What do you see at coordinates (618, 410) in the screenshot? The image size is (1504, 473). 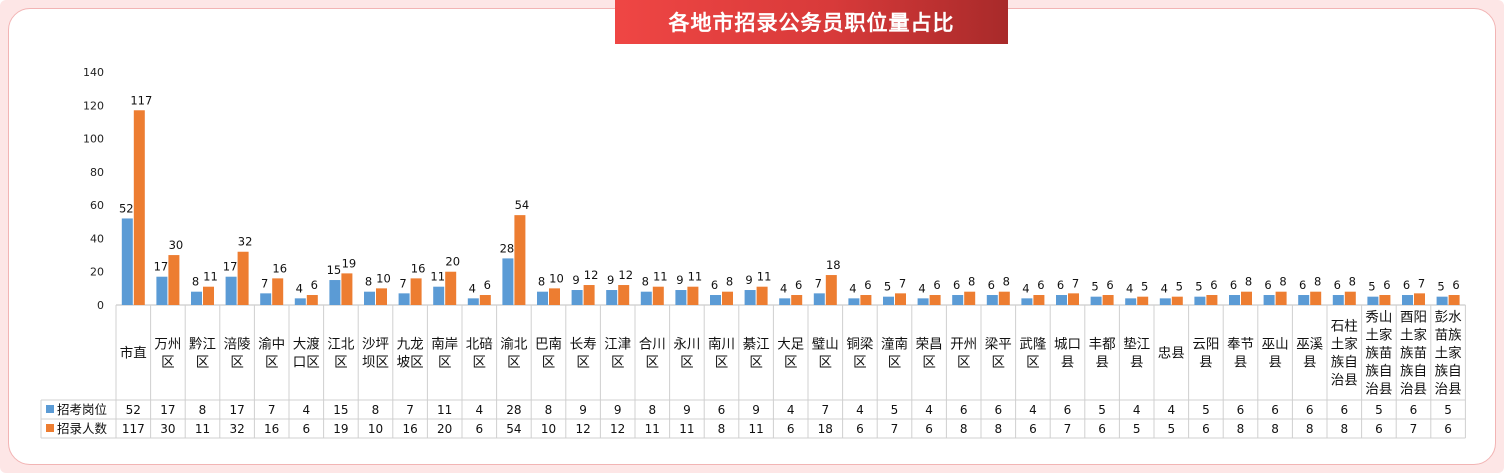 I see `table-value: 9` at bounding box center [618, 410].